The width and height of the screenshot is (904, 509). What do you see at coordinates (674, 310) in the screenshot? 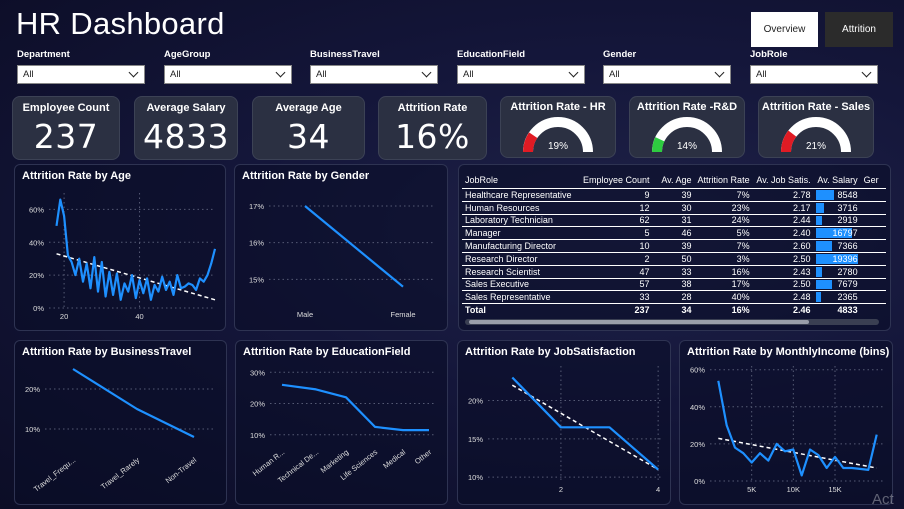
I see `table-total-row: Total 237 34 16% 2.46 4833` at bounding box center [674, 310].